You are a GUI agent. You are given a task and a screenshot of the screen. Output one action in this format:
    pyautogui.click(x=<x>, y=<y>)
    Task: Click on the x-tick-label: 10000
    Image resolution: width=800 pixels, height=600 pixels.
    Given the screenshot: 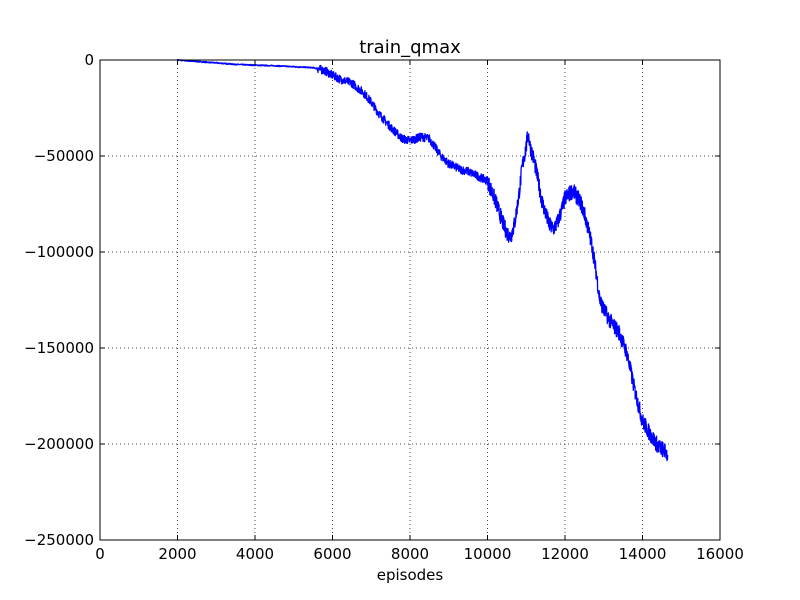 What is the action you would take?
    pyautogui.click(x=488, y=554)
    